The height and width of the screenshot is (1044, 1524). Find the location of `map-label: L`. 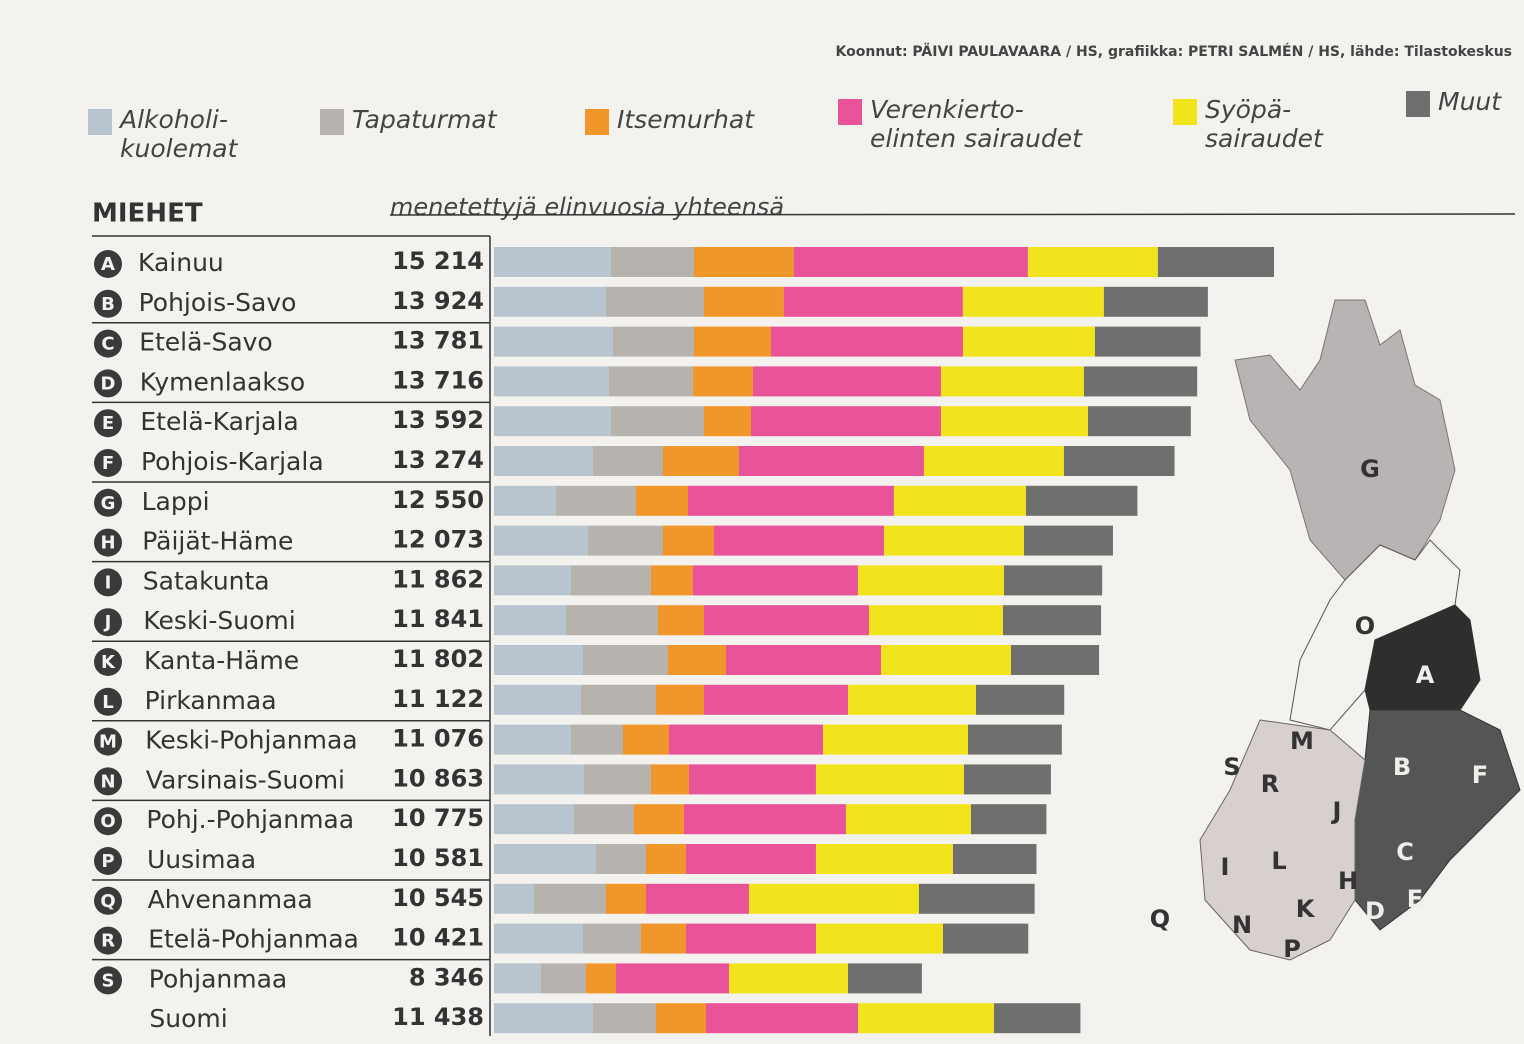

map-label: L is located at coordinates (1278, 861).